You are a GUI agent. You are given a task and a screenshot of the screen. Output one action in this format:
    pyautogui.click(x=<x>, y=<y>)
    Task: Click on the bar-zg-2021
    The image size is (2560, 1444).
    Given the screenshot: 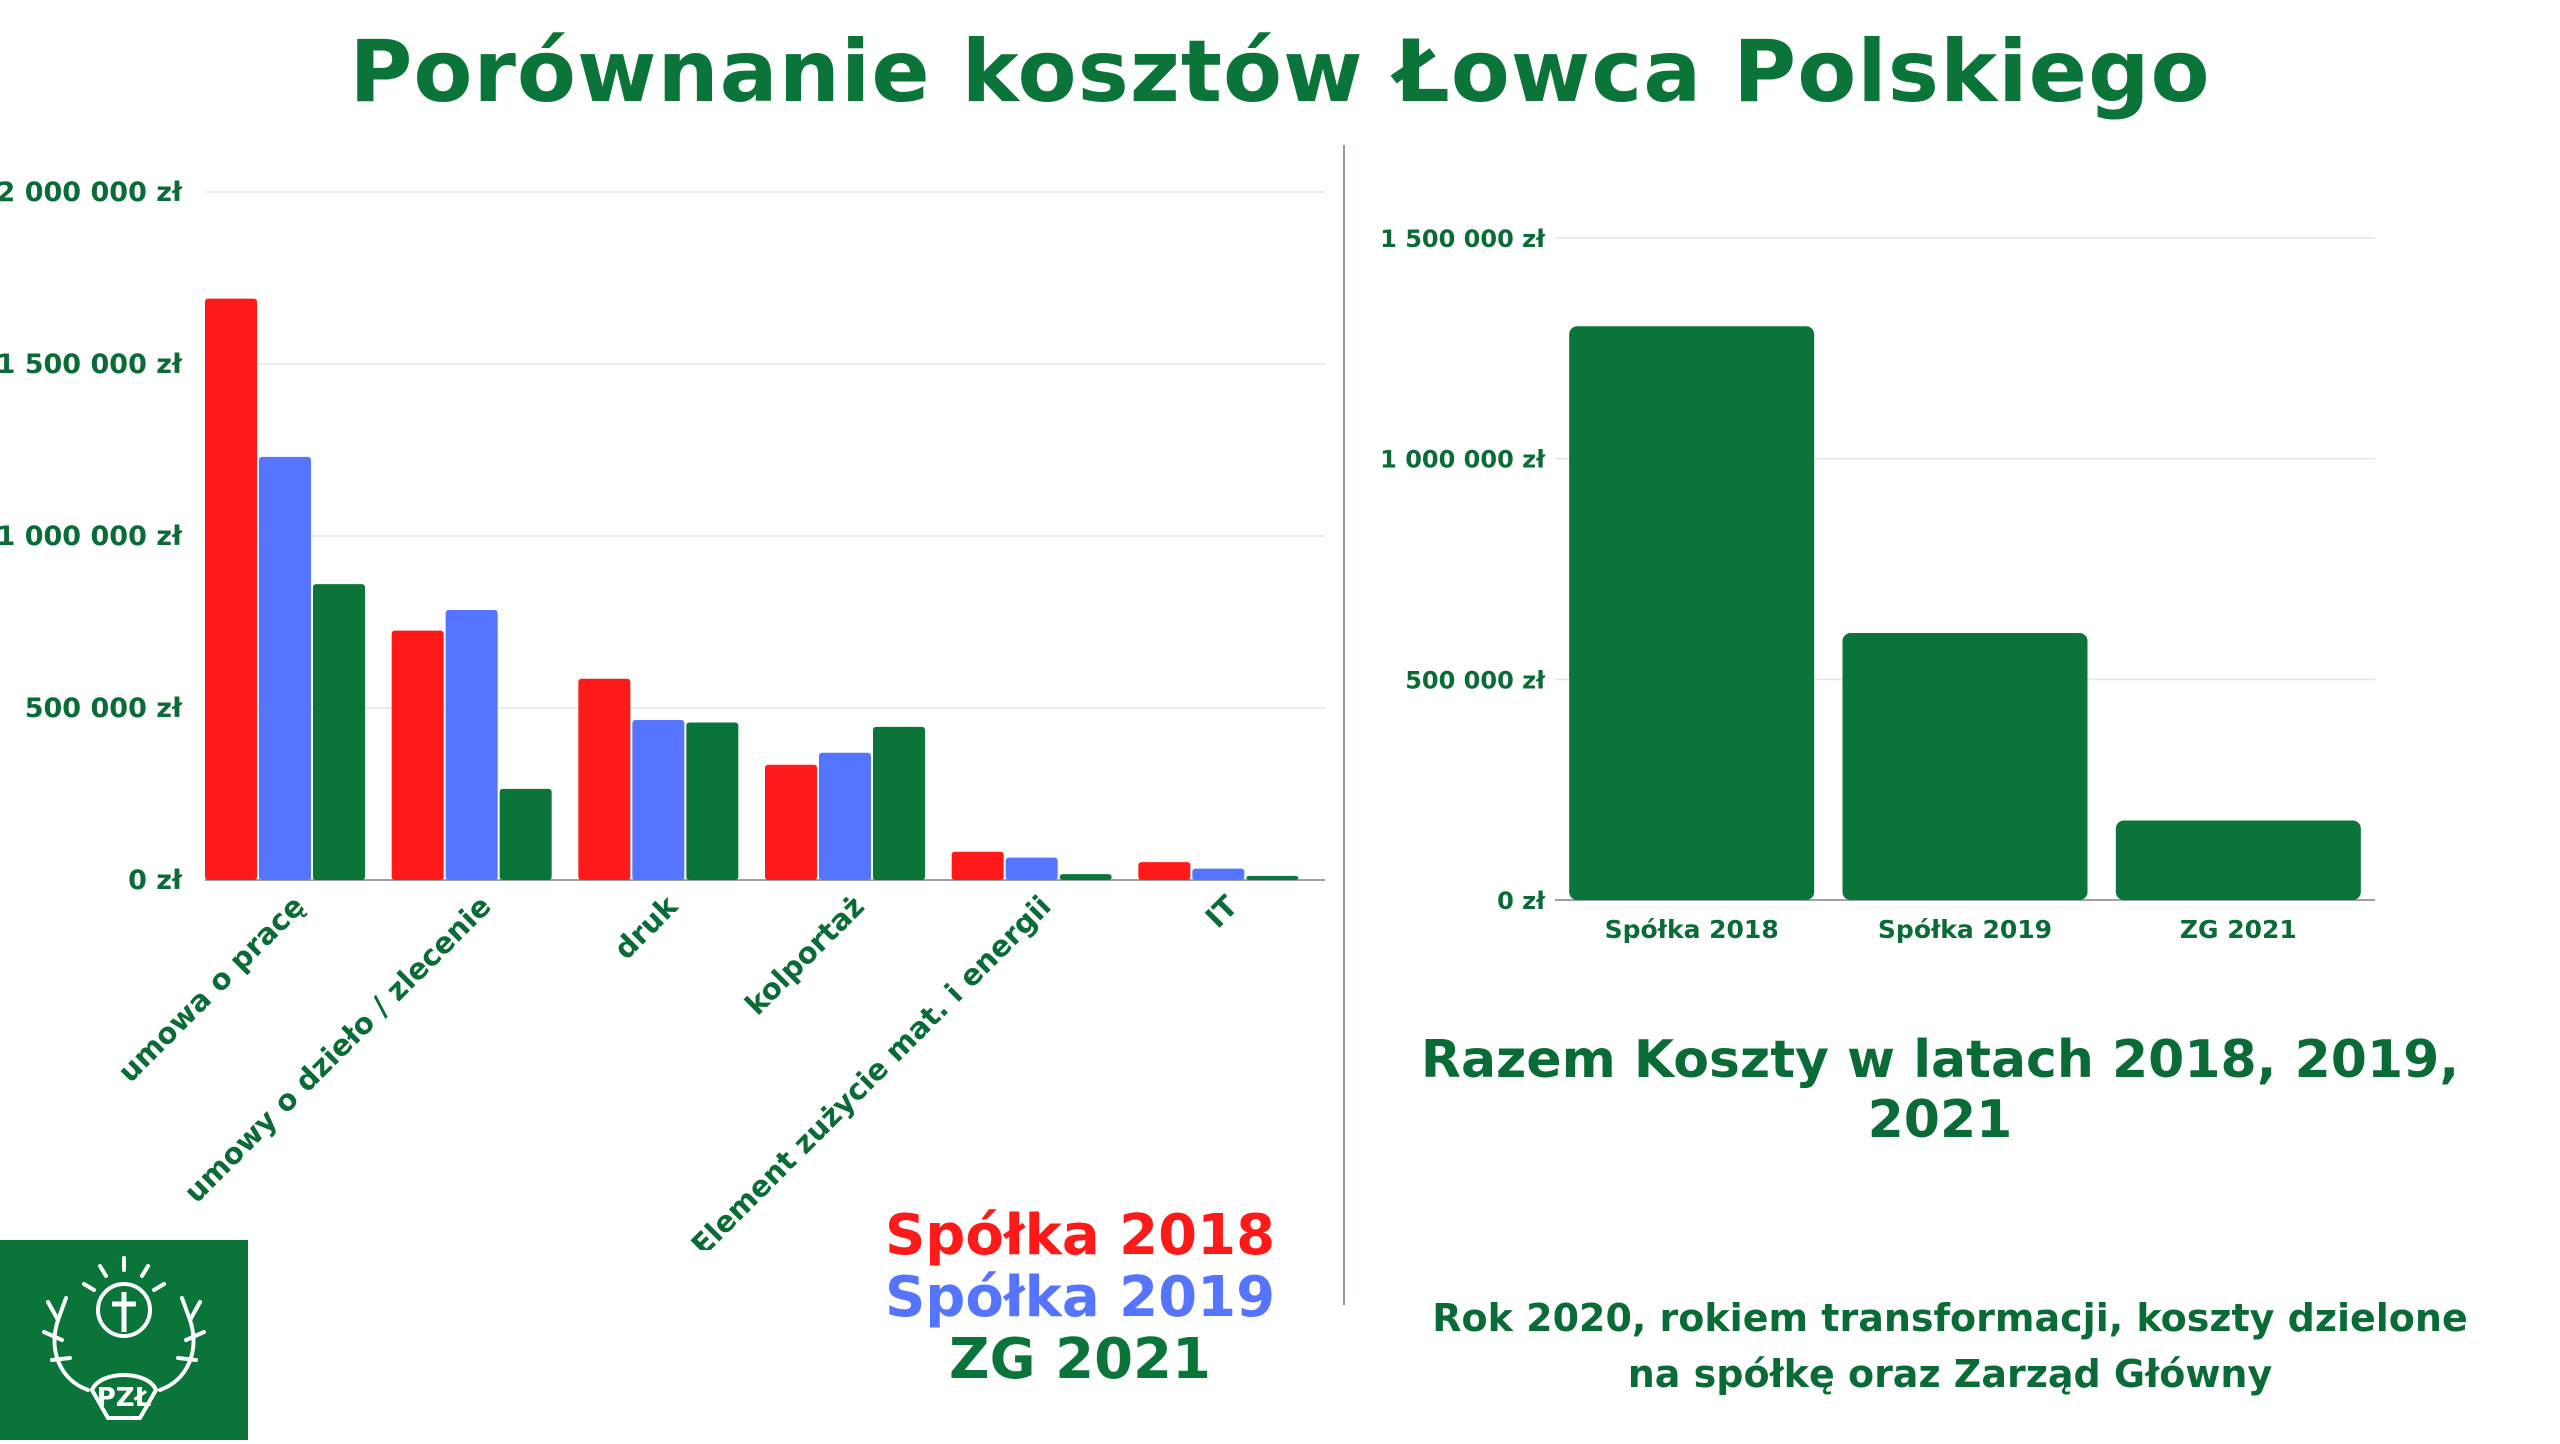 What is the action you would take?
    pyautogui.click(x=2238, y=860)
    